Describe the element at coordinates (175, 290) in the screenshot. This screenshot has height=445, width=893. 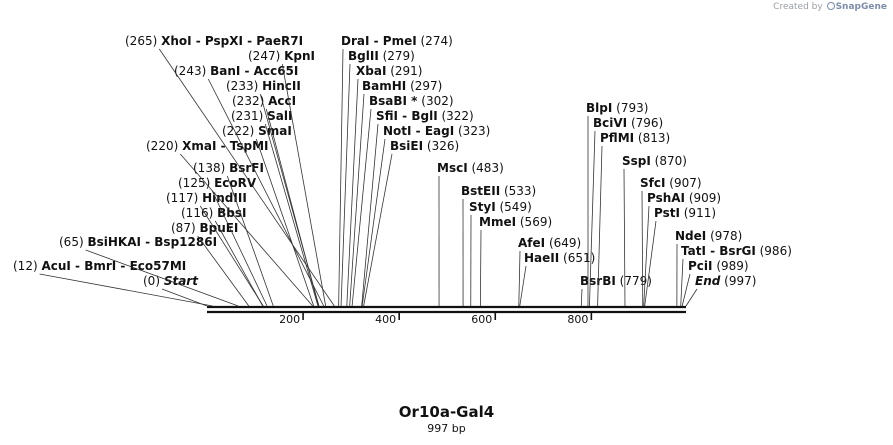
I see `restriction-site: (0) Start` at that location.